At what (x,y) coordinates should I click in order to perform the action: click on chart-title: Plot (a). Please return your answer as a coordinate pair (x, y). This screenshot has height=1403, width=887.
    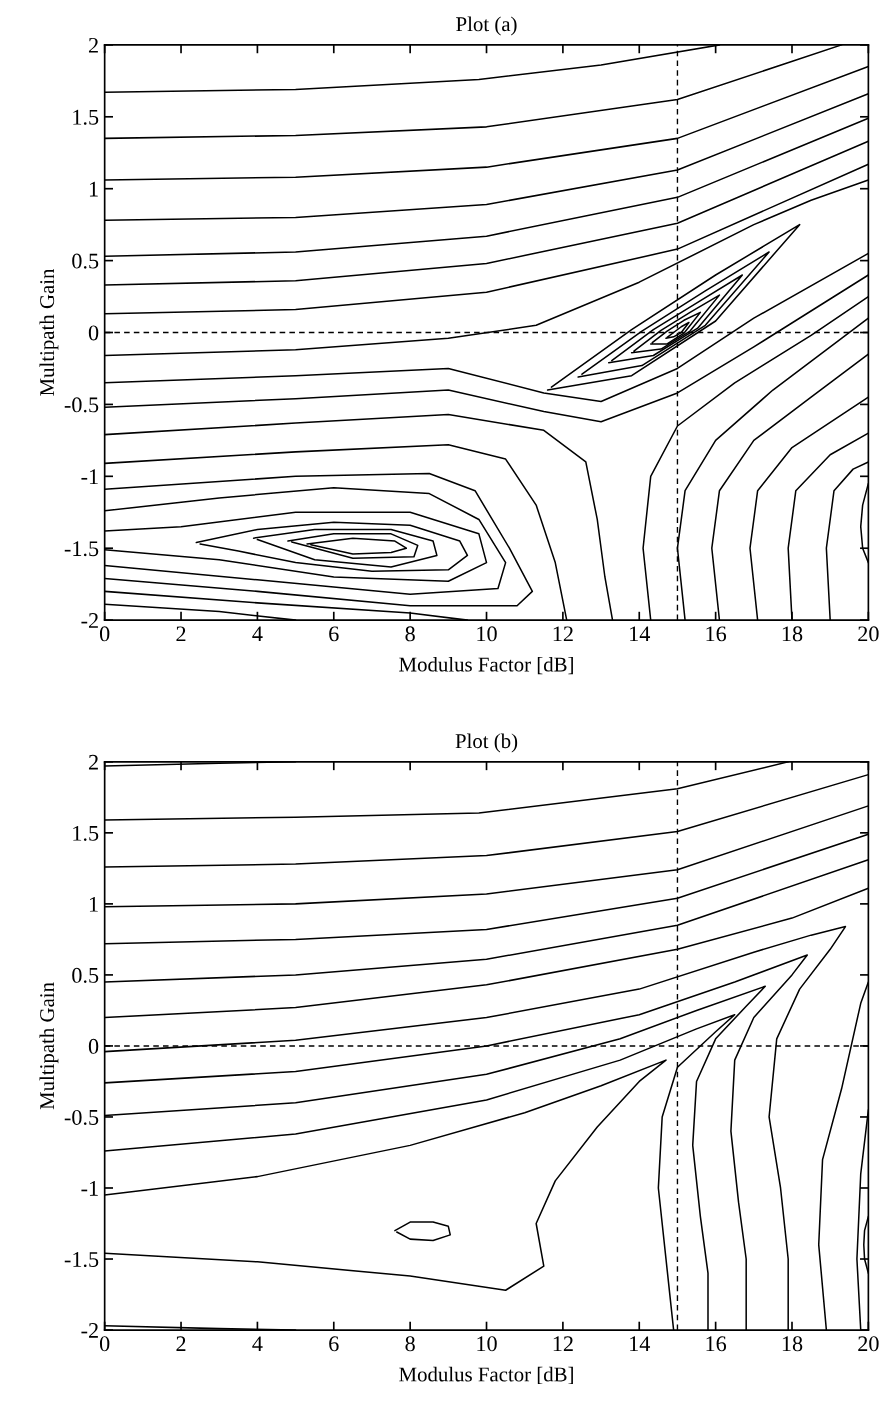
    Looking at the image, I should click on (486, 26).